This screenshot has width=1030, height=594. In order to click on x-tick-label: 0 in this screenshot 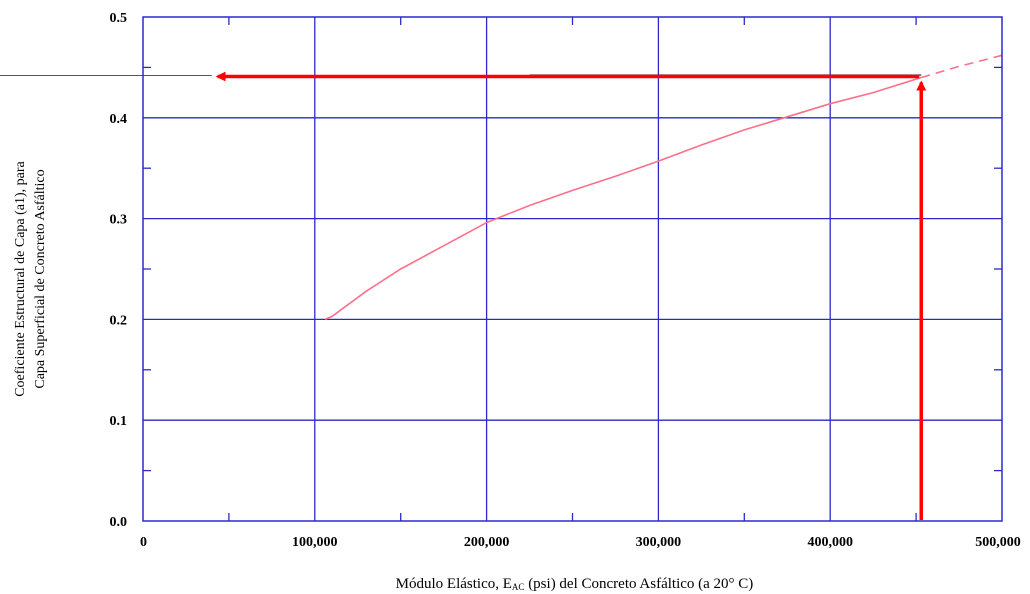, I will do `click(143, 542)`.